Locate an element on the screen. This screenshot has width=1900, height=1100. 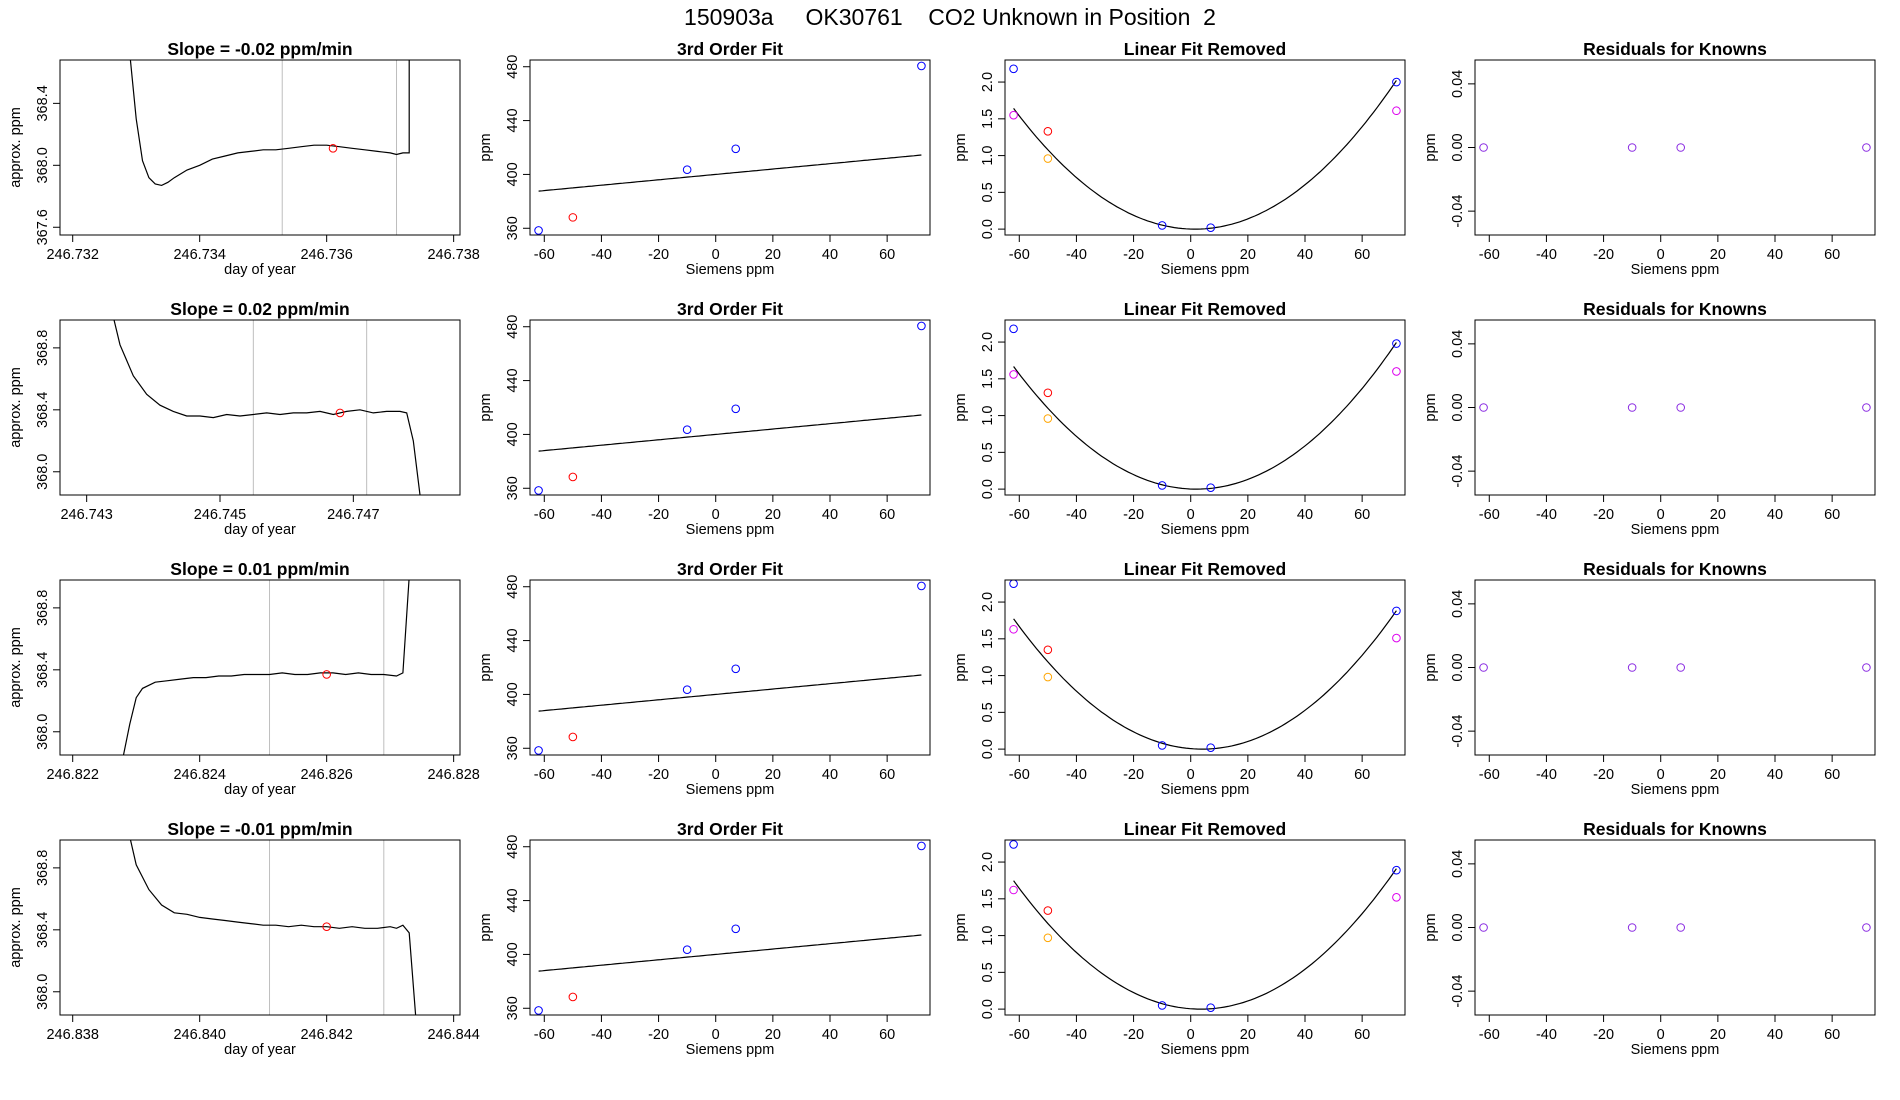
y-axis-label: approx. ppm is located at coordinates (16, 407).